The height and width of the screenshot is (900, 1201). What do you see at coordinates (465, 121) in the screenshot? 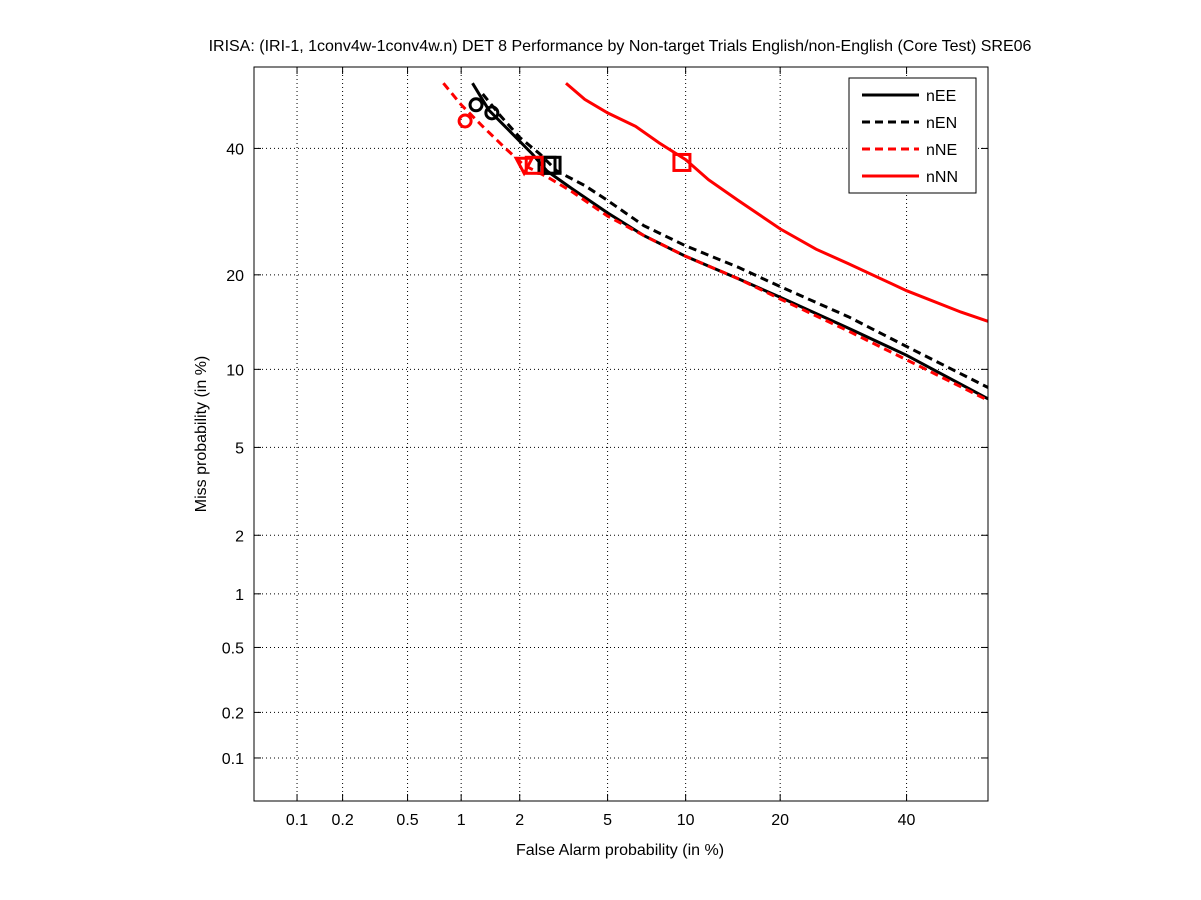
I see `marker-circle-nNE` at bounding box center [465, 121].